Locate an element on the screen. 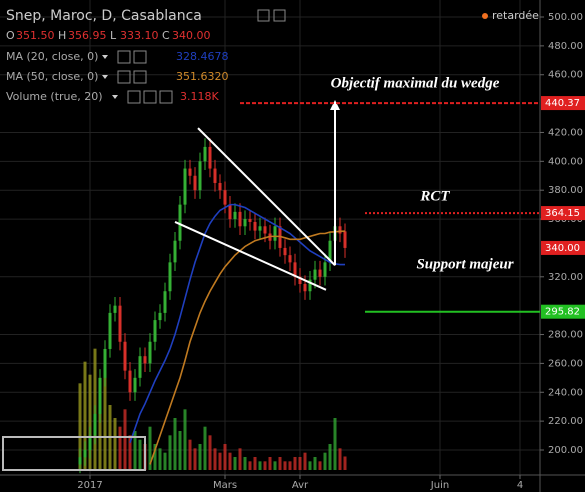  y-tick-label: 280.00 is located at coordinates (565, 335).